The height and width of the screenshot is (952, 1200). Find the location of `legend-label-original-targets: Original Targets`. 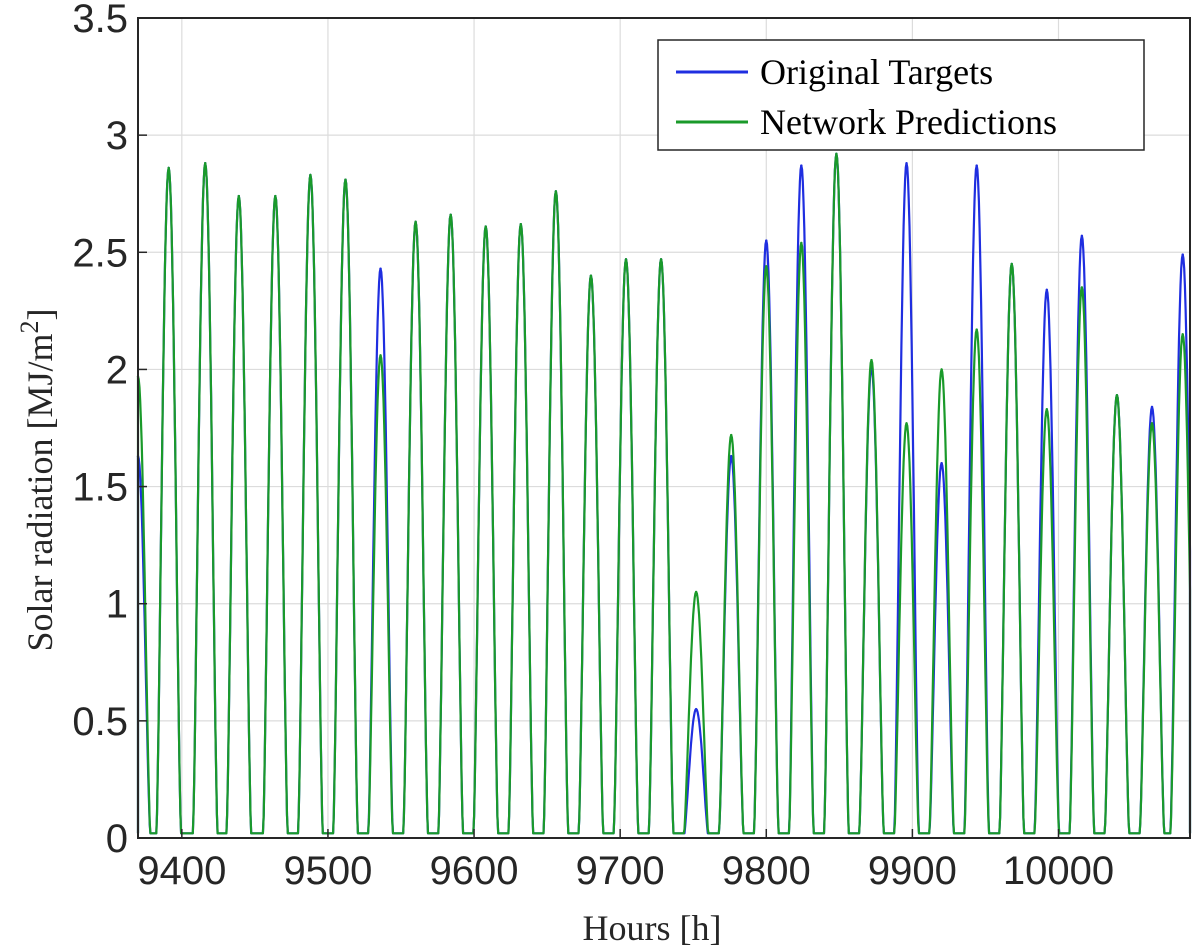

legend-label-original-targets: Original Targets is located at coordinates (876, 72).